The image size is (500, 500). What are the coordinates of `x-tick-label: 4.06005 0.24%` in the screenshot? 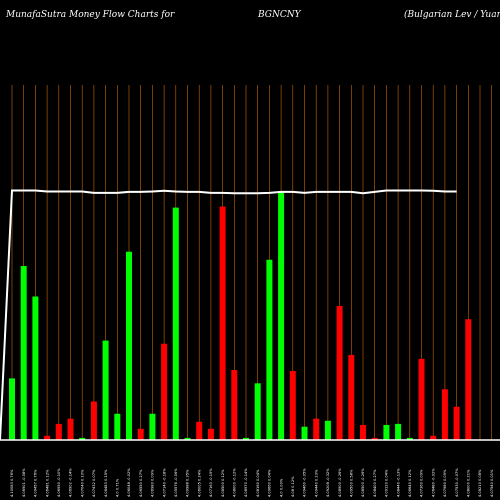 It's located at (199, 483).